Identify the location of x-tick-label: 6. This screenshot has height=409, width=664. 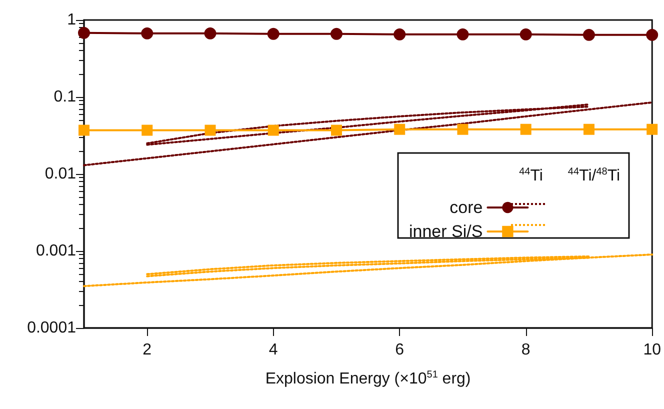
(399, 350).